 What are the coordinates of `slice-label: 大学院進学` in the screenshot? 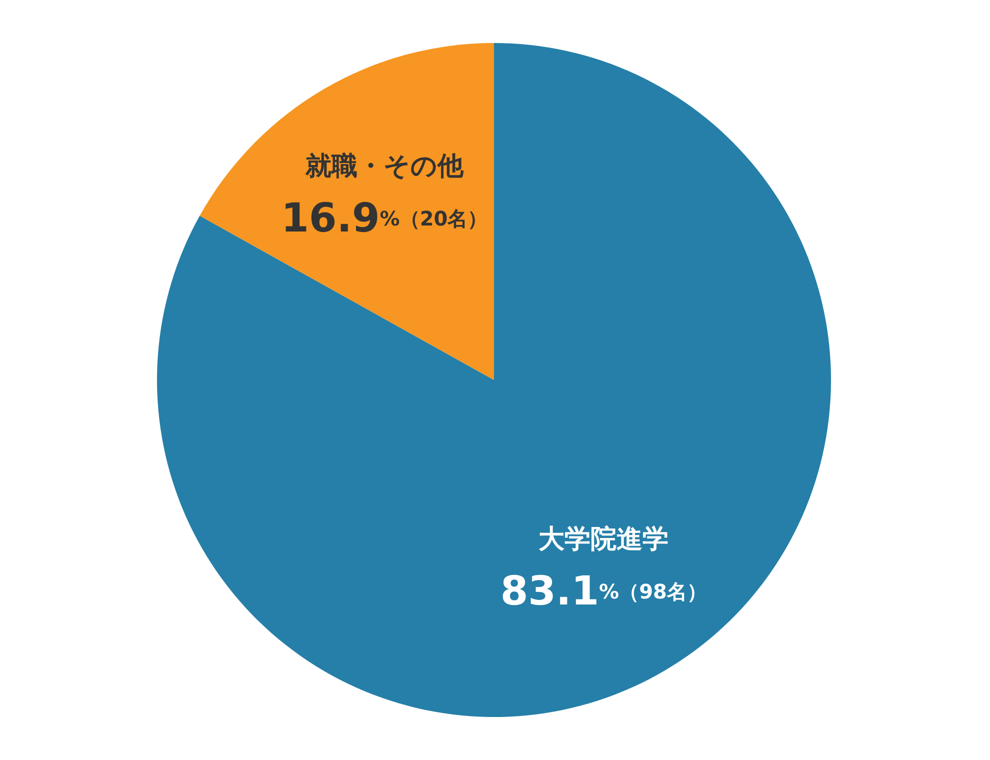 It's located at (603, 539).